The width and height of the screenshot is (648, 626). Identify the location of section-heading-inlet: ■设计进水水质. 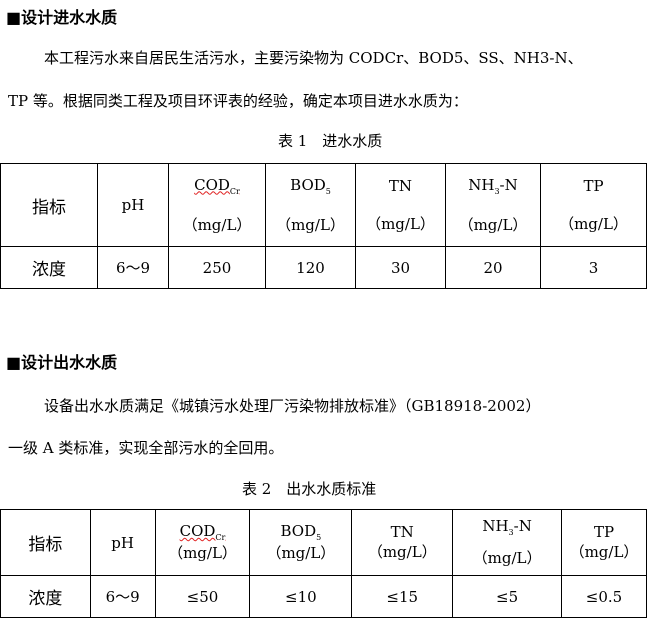
(62, 17).